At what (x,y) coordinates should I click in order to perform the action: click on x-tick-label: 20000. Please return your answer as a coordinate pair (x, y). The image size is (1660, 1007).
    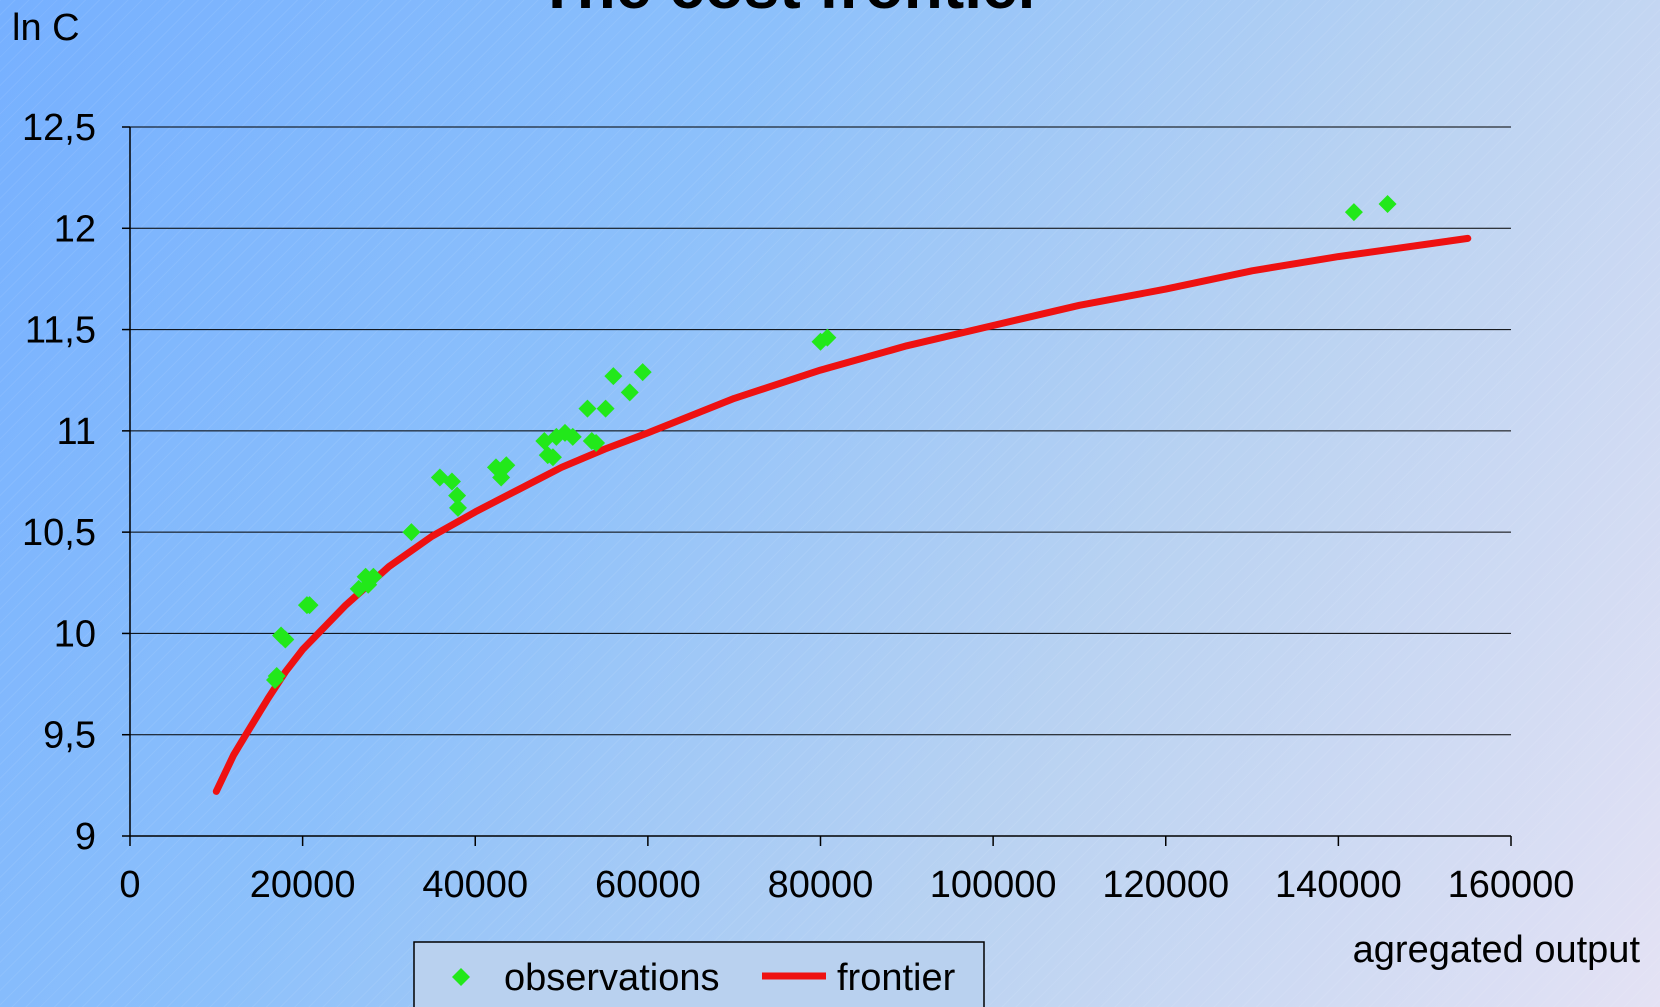
    Looking at the image, I should click on (303, 885).